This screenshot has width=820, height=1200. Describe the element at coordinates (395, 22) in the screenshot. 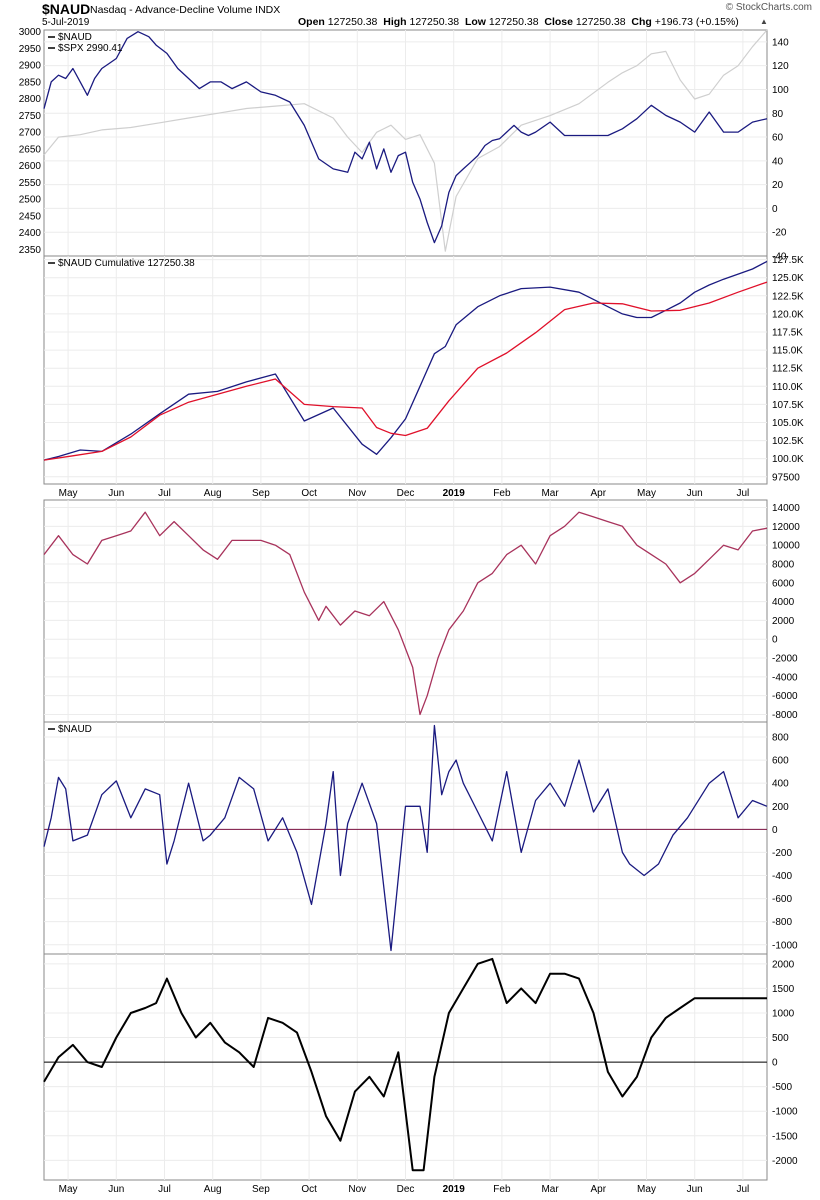

I see `high-label: High` at that location.